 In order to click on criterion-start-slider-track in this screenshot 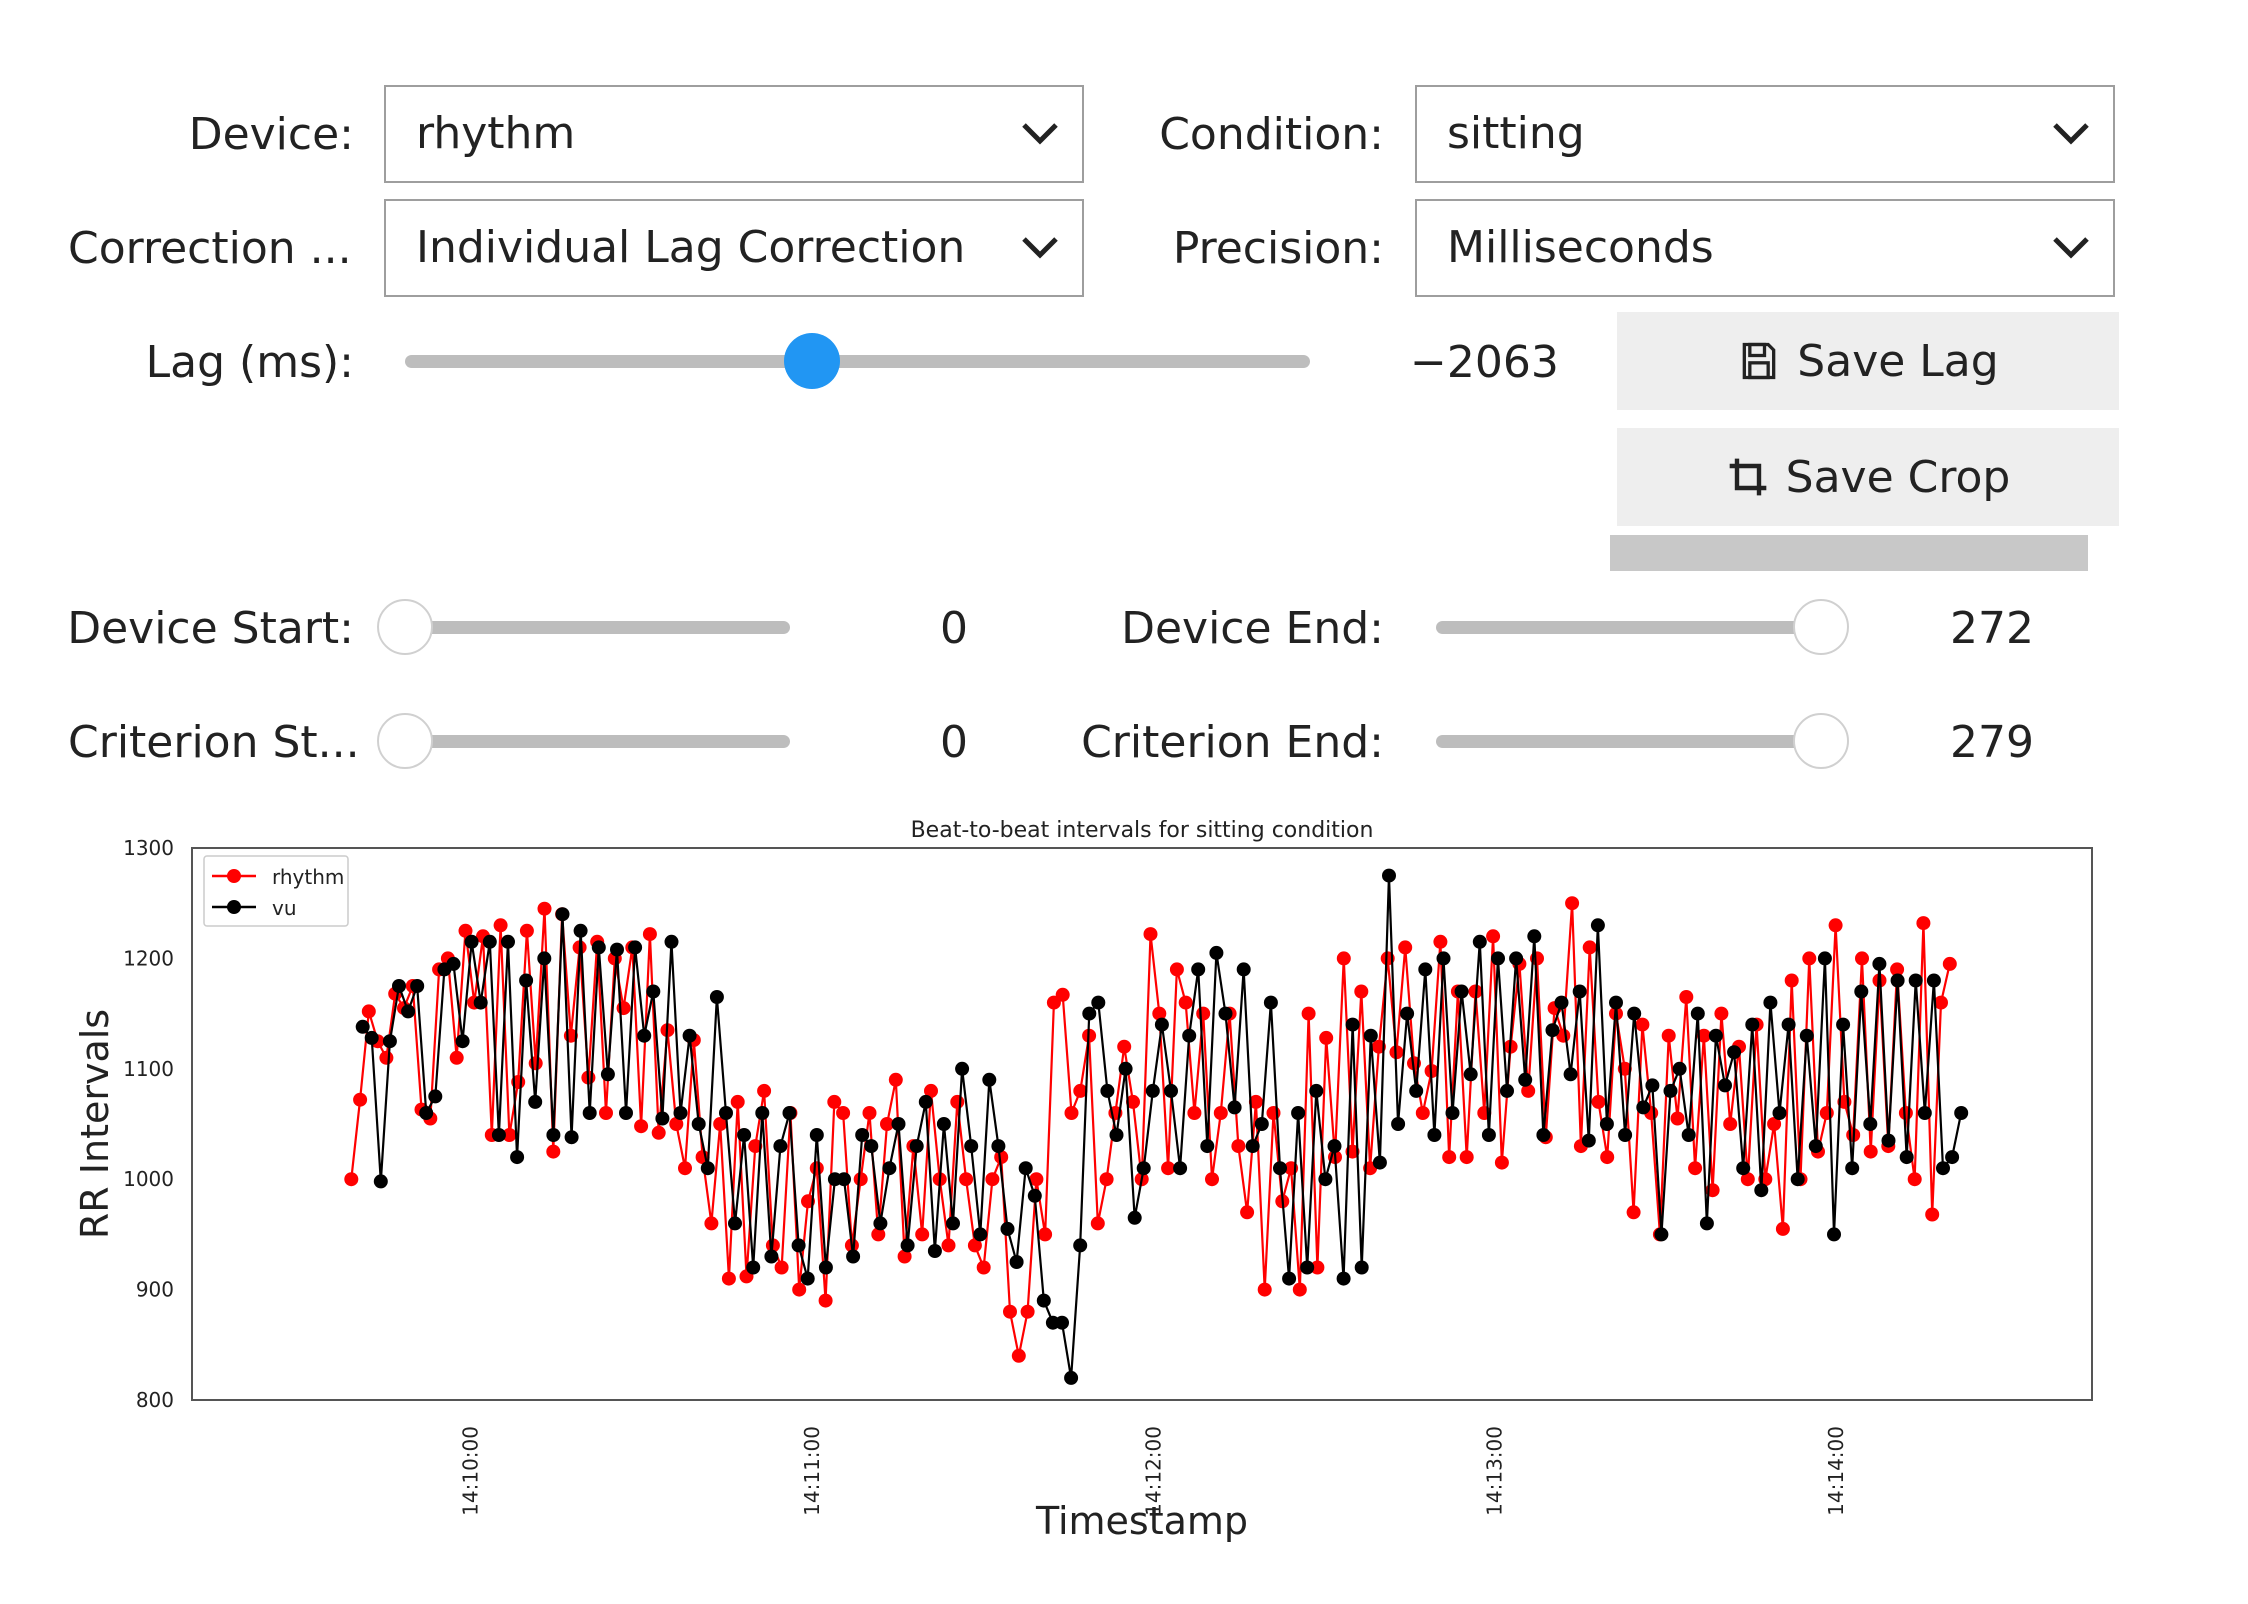, I will do `click(597, 741)`.